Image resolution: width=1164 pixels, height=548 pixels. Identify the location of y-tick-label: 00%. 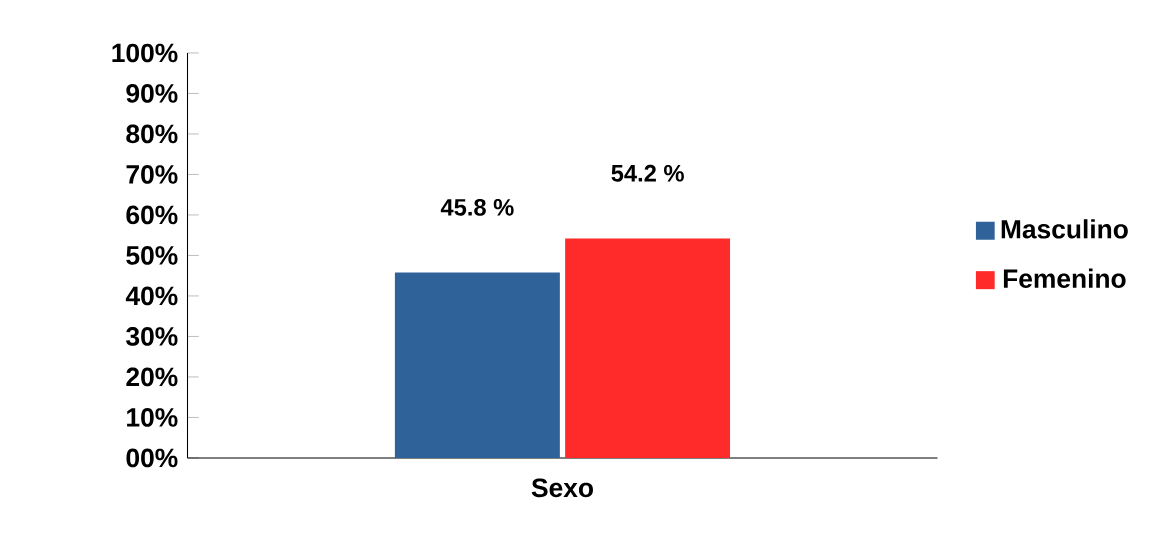
(152, 458).